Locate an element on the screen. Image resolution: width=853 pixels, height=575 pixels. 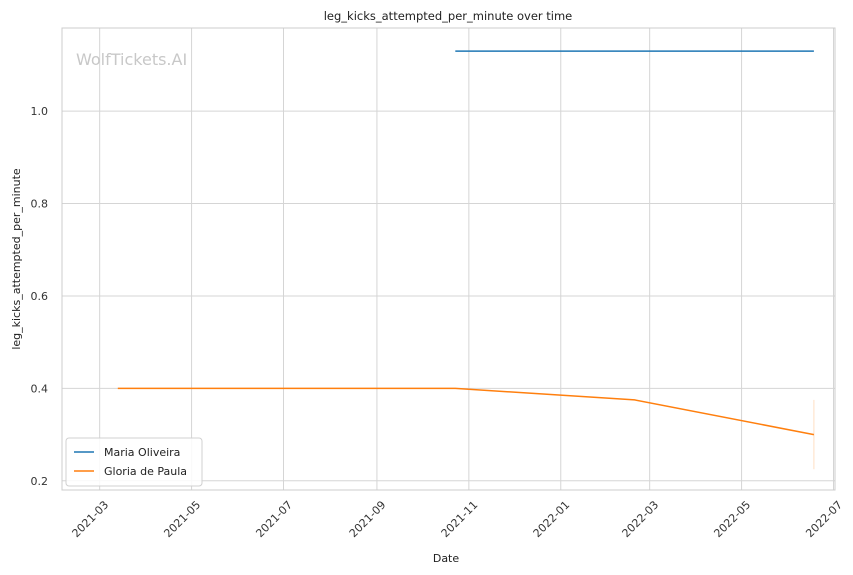
legend-box is located at coordinates (134, 462).